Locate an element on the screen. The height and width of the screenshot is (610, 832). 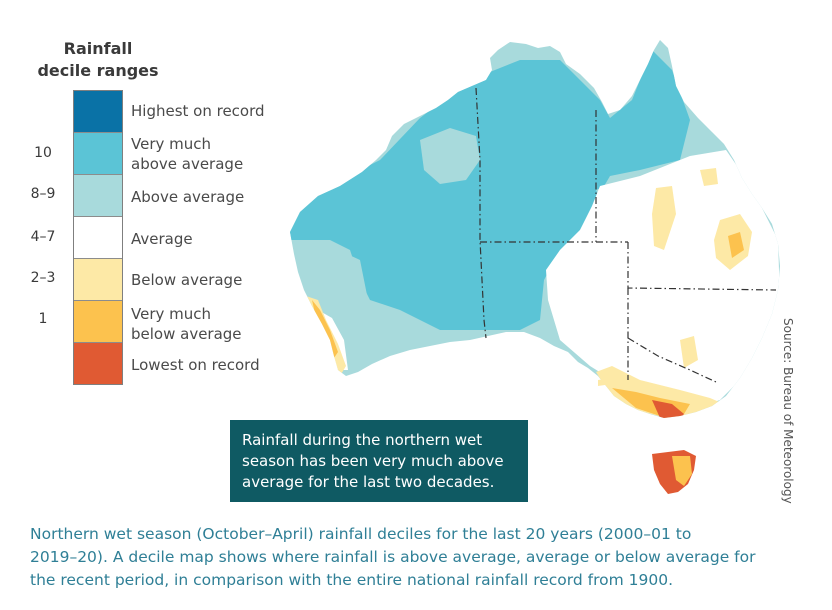
very-much-below-average-southwest-coast is located at coordinates (325, 329).